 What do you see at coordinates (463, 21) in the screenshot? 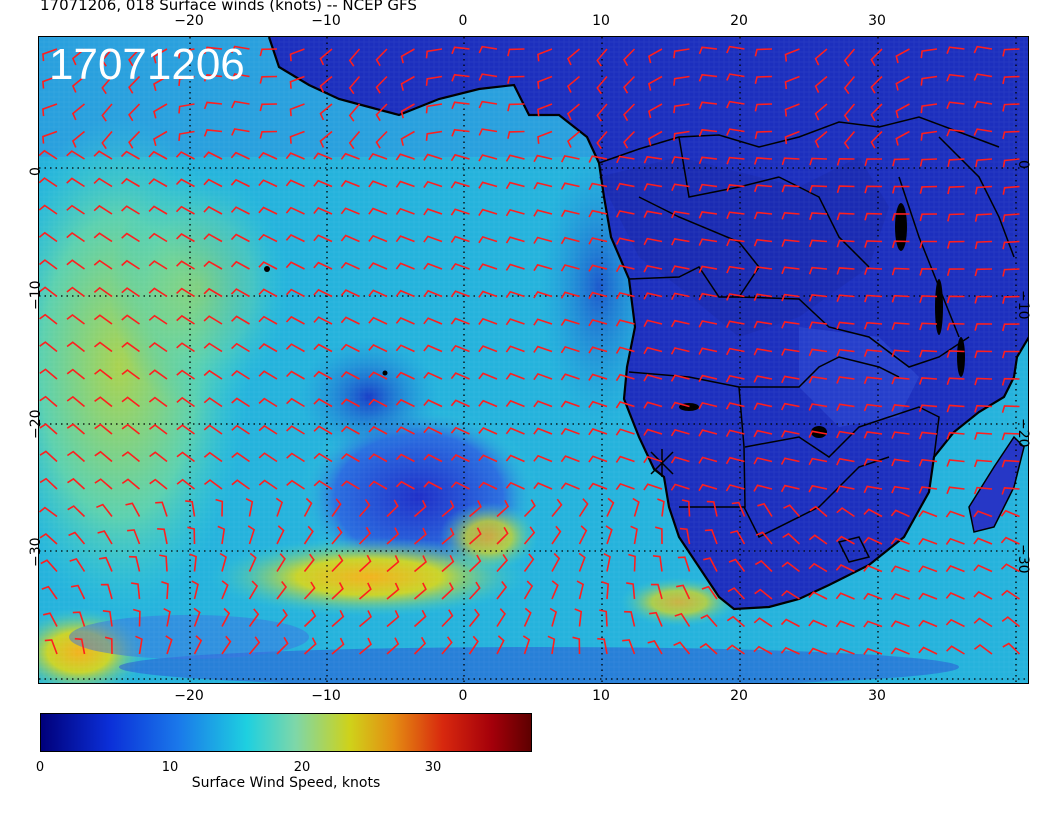
I see `lon-tick-top: 0` at bounding box center [463, 21].